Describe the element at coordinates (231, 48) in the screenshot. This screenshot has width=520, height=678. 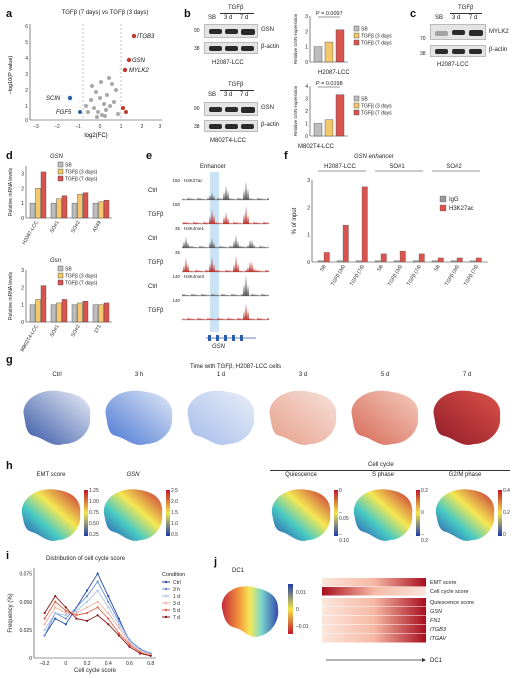
I see `b-blot-actin-top` at that location.